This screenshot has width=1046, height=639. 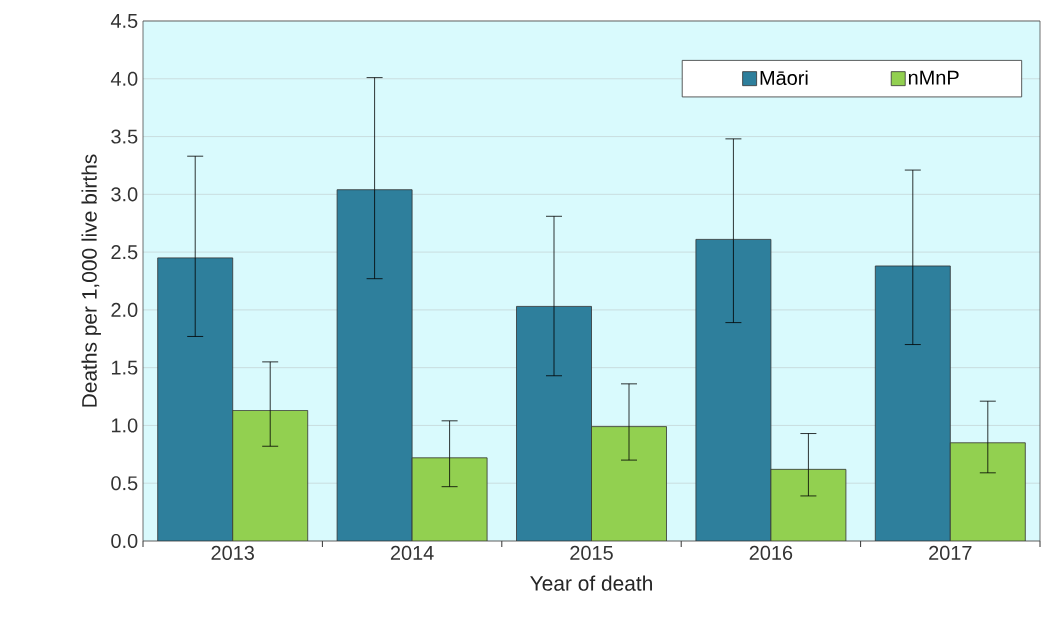 I want to click on x-tick-label: 2016, so click(x=771, y=552).